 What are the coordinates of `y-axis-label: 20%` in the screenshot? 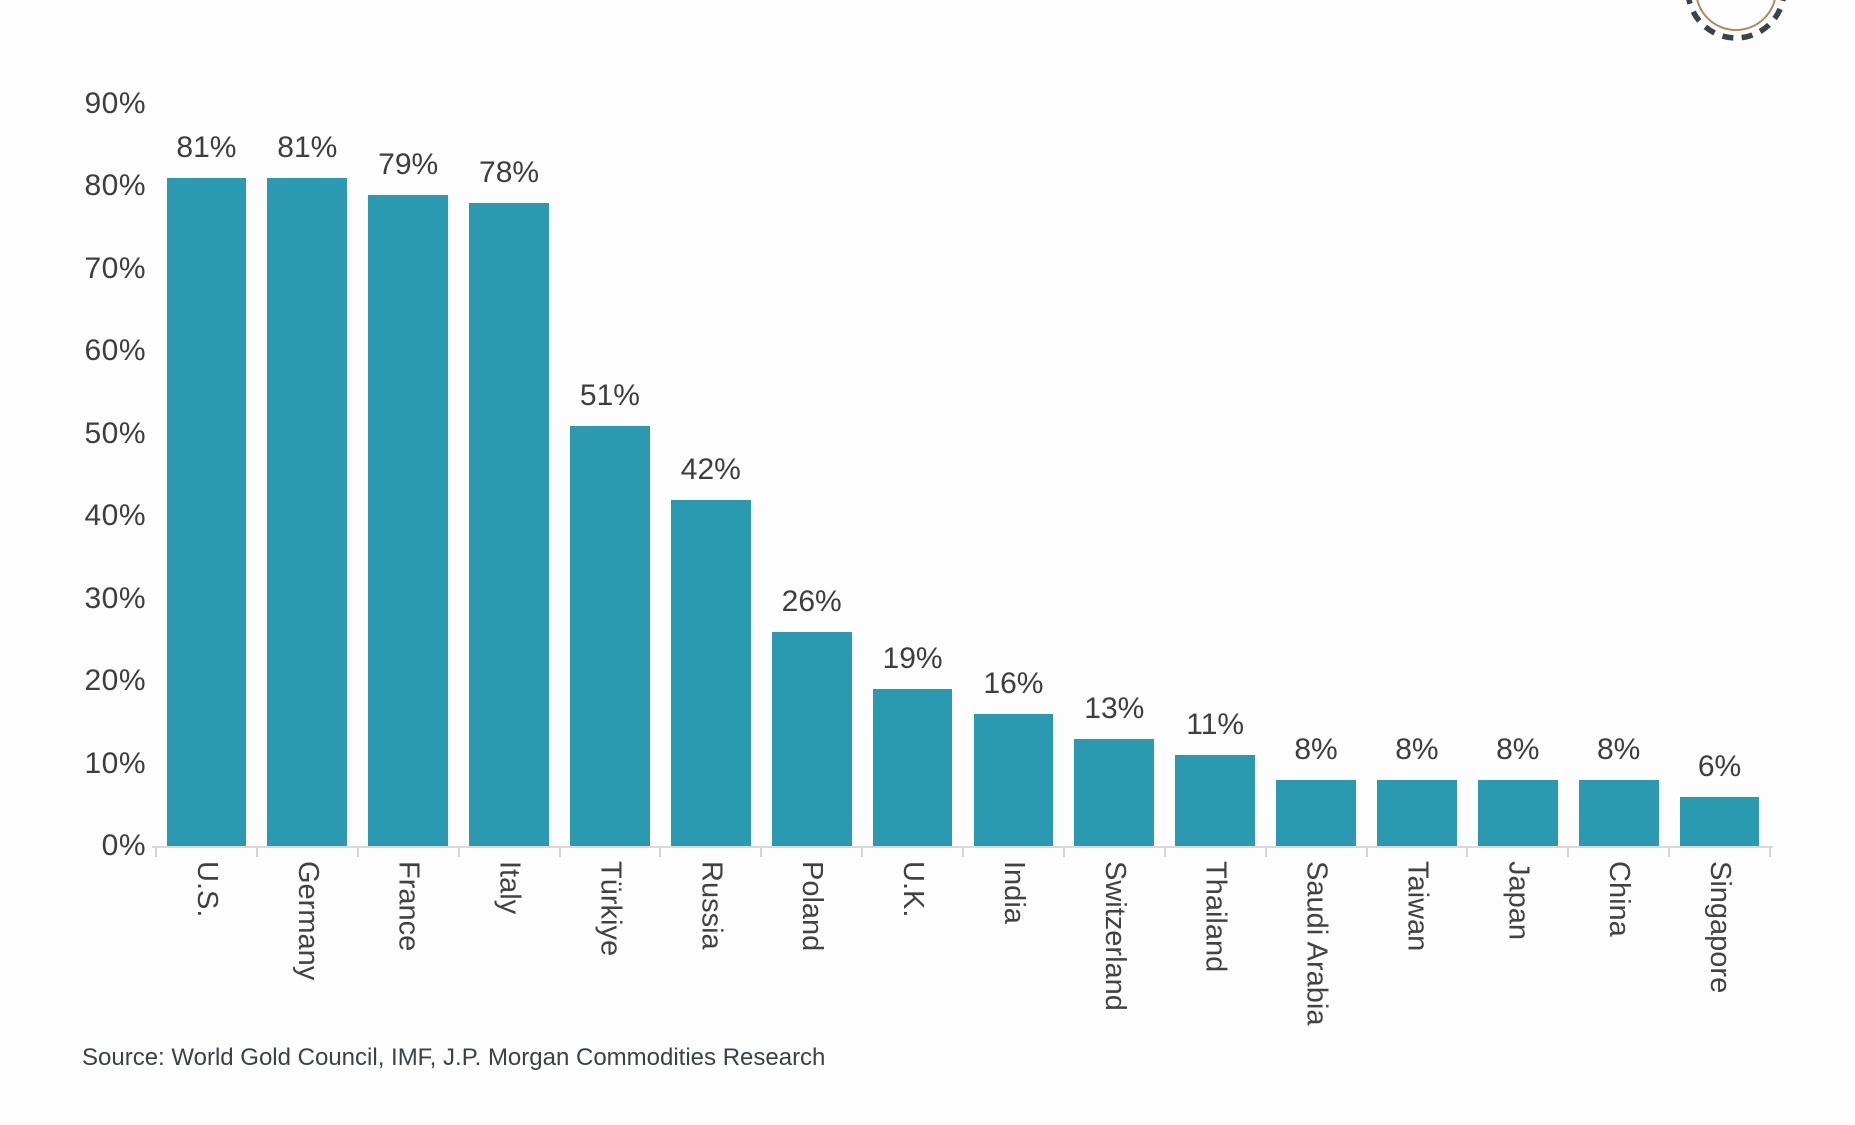 It's located at (115, 681).